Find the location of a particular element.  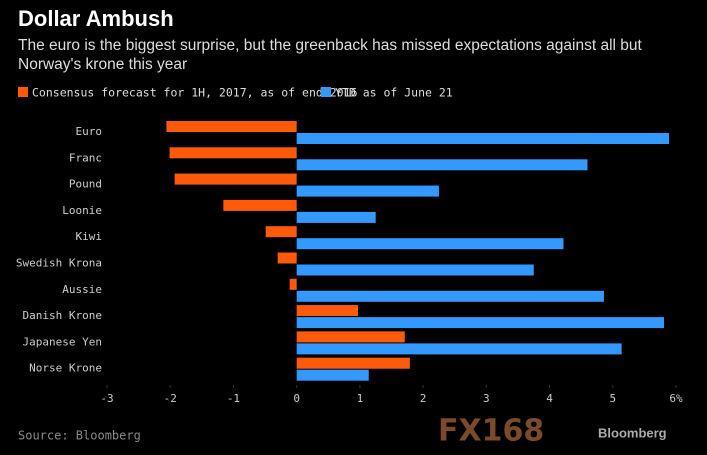

y-tick-label: Franc is located at coordinates (85, 157).